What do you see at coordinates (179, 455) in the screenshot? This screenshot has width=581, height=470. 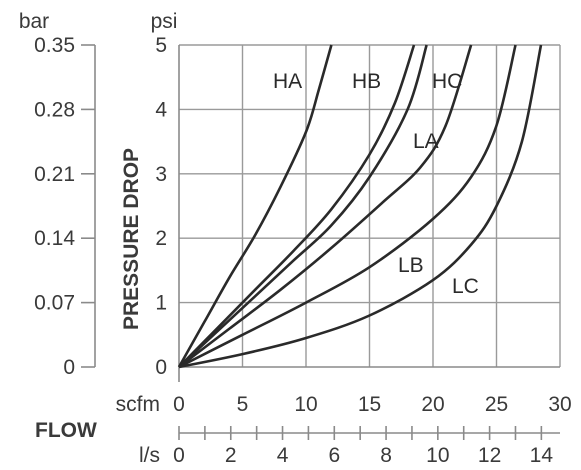 I see `x-tick-ls: 0` at bounding box center [179, 455].